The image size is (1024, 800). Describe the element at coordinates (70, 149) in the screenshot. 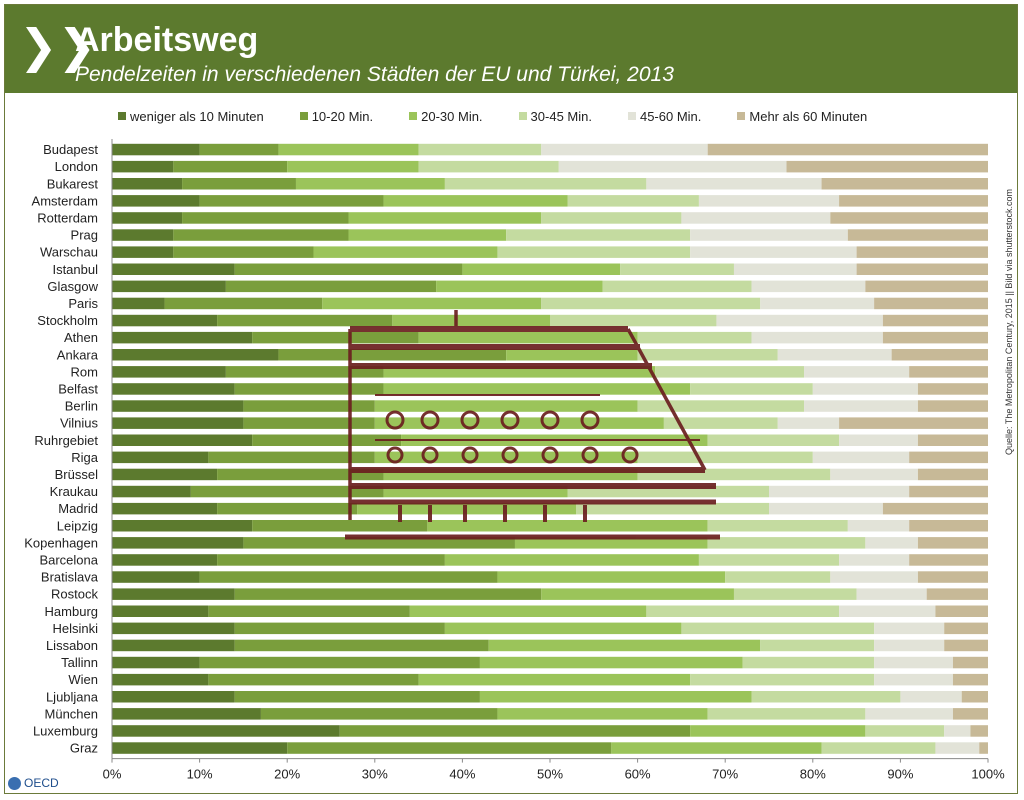

I see `category-label: Budapest` at that location.